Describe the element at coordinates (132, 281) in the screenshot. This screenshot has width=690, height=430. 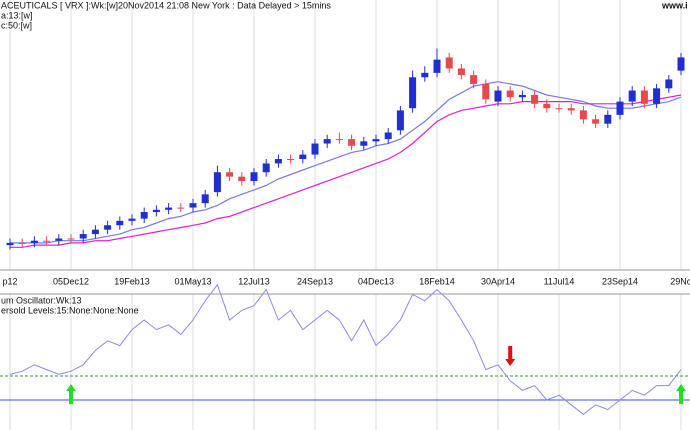
I see `x-tick-label: 19Feb13` at that location.